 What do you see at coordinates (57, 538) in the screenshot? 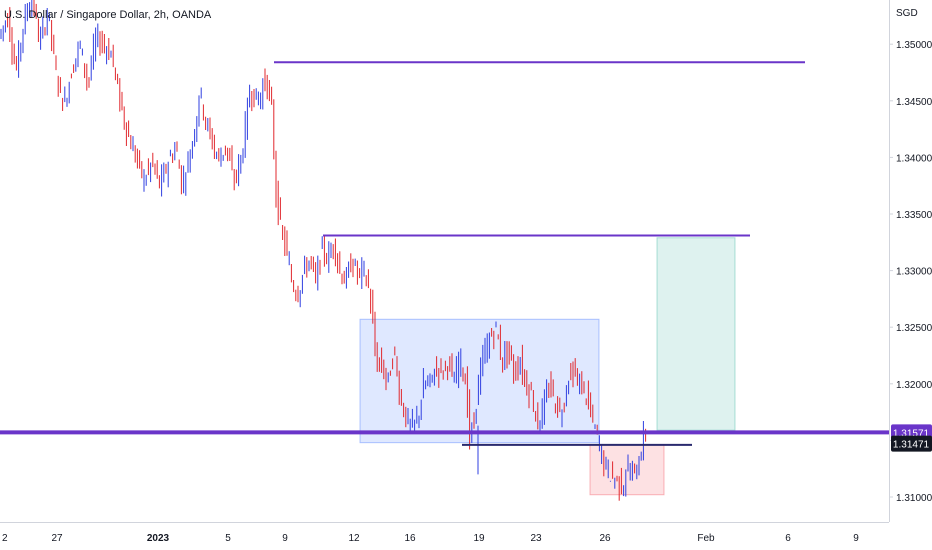
I see `x-tick-label: 27` at bounding box center [57, 538].